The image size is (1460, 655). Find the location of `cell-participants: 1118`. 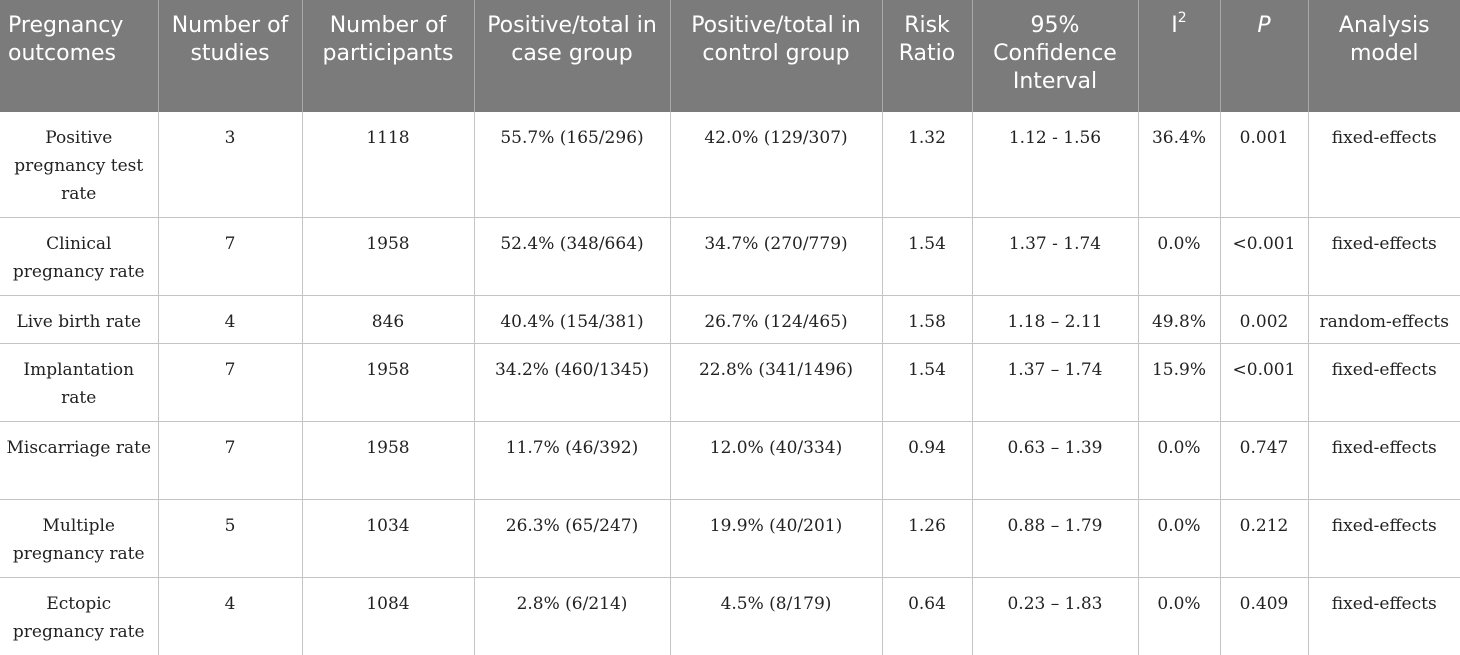

cell-participants: 1118 is located at coordinates (388, 165).